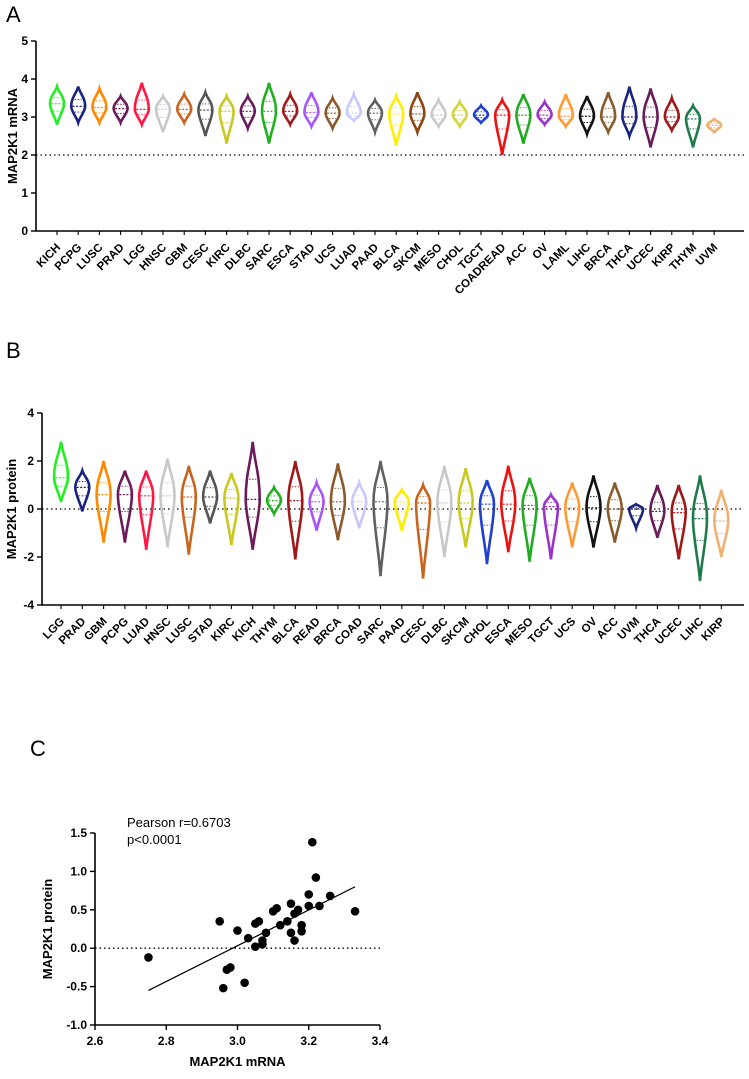  I want to click on violin-laml, so click(566, 111).